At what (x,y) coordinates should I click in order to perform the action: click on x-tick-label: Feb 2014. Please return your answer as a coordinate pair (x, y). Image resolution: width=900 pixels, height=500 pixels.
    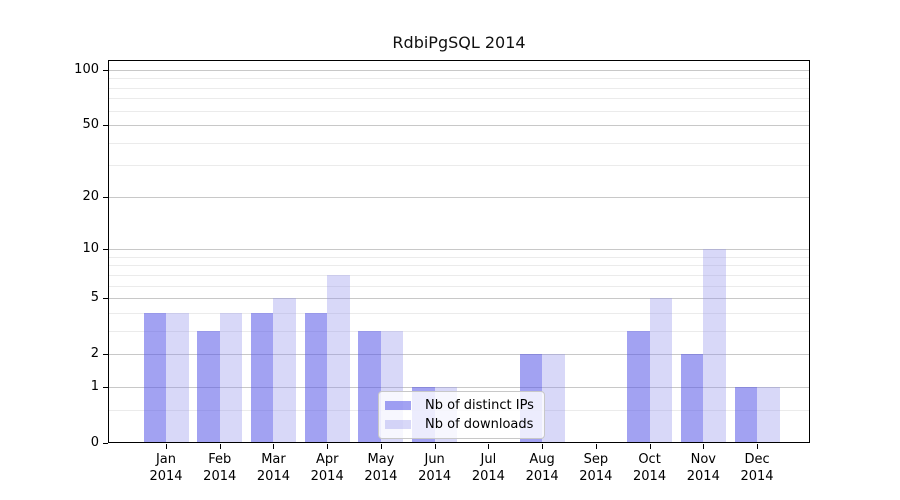
    Looking at the image, I should click on (220, 468).